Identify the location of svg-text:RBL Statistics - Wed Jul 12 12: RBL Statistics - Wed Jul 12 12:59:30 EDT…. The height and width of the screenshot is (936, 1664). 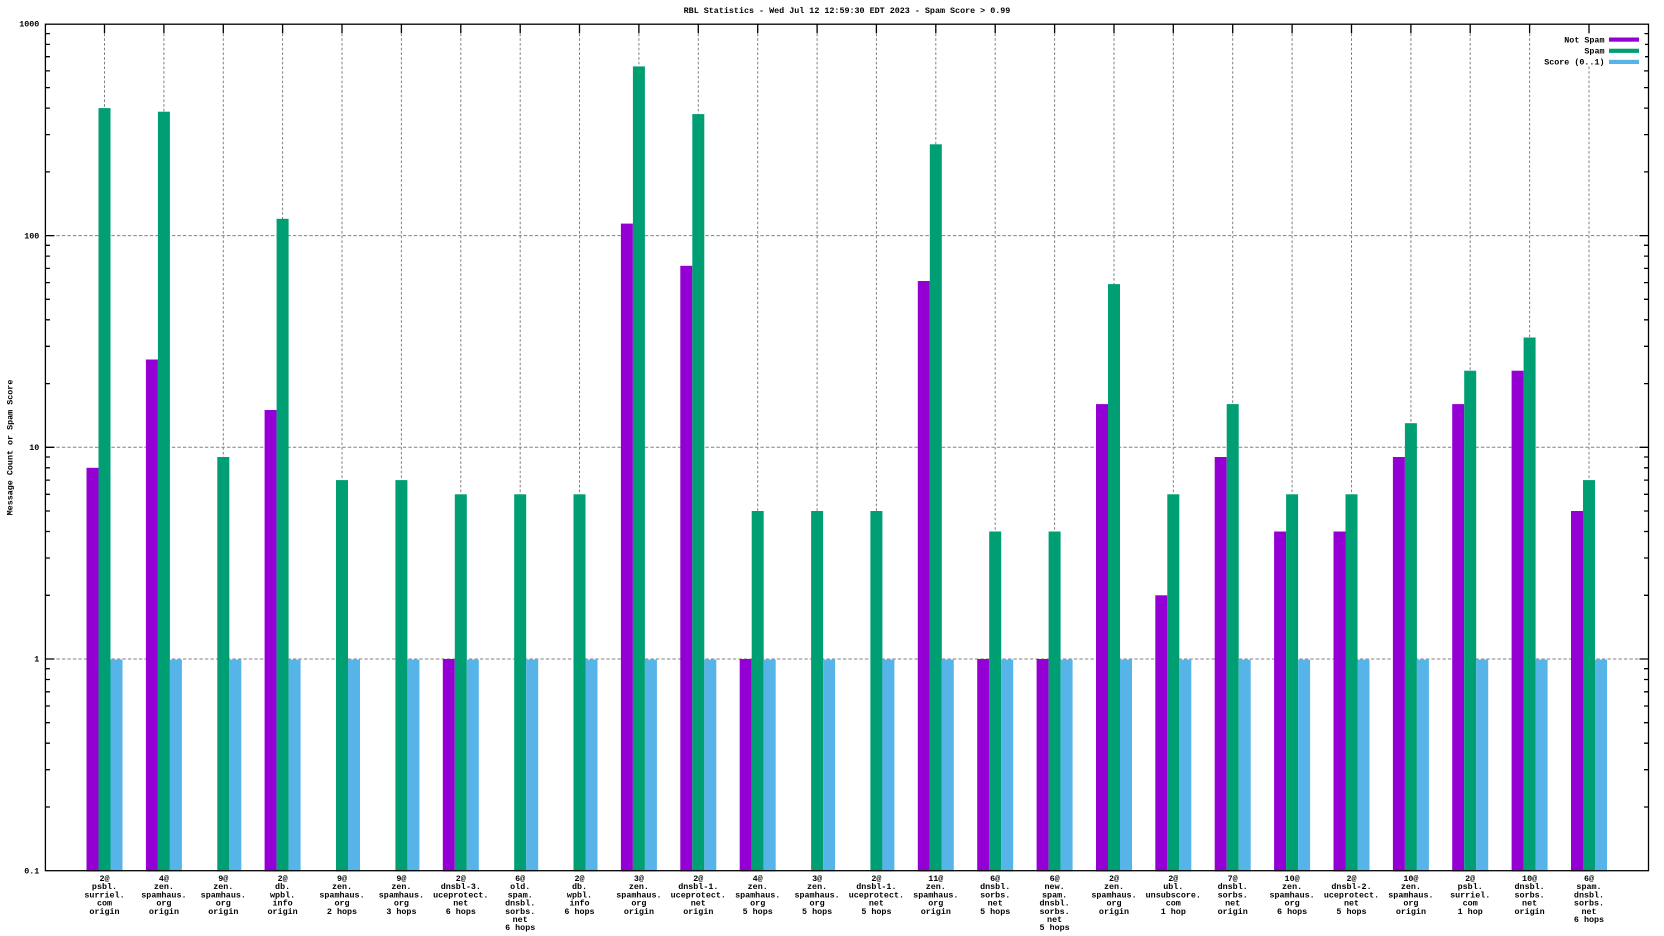
(847, 11).